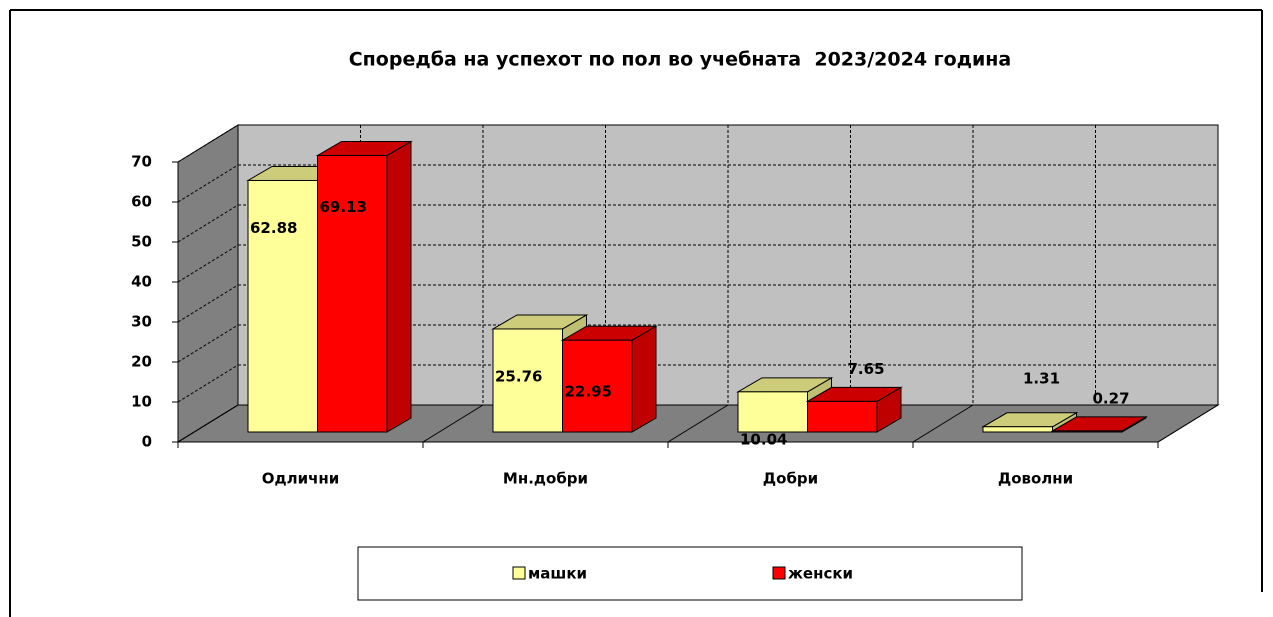  Describe the element at coordinates (1111, 398) in the screenshot. I see `data-label: 0.27` at that location.